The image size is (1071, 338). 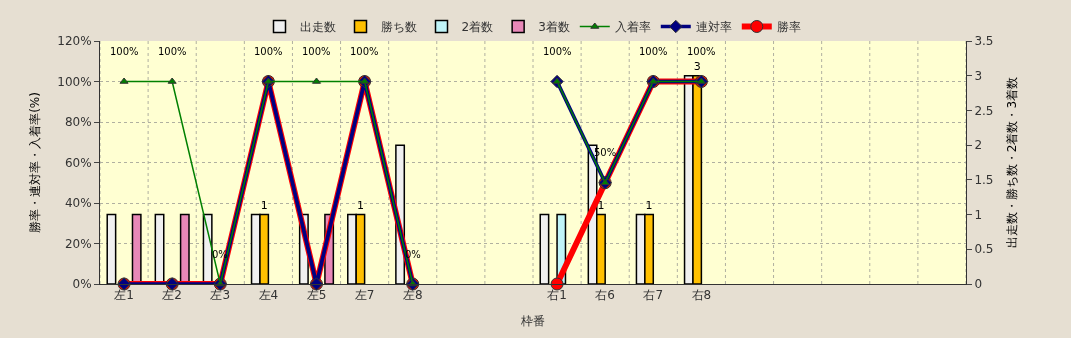 I want to click on y-tick-label: 120%, so click(x=74, y=41).